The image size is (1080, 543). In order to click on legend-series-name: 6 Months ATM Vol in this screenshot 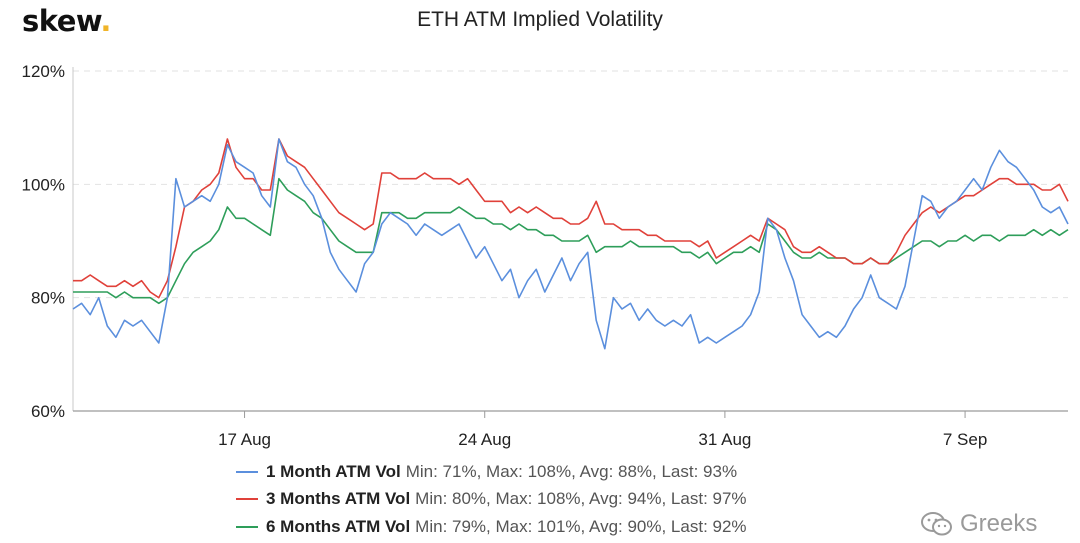, I will do `click(338, 526)`.